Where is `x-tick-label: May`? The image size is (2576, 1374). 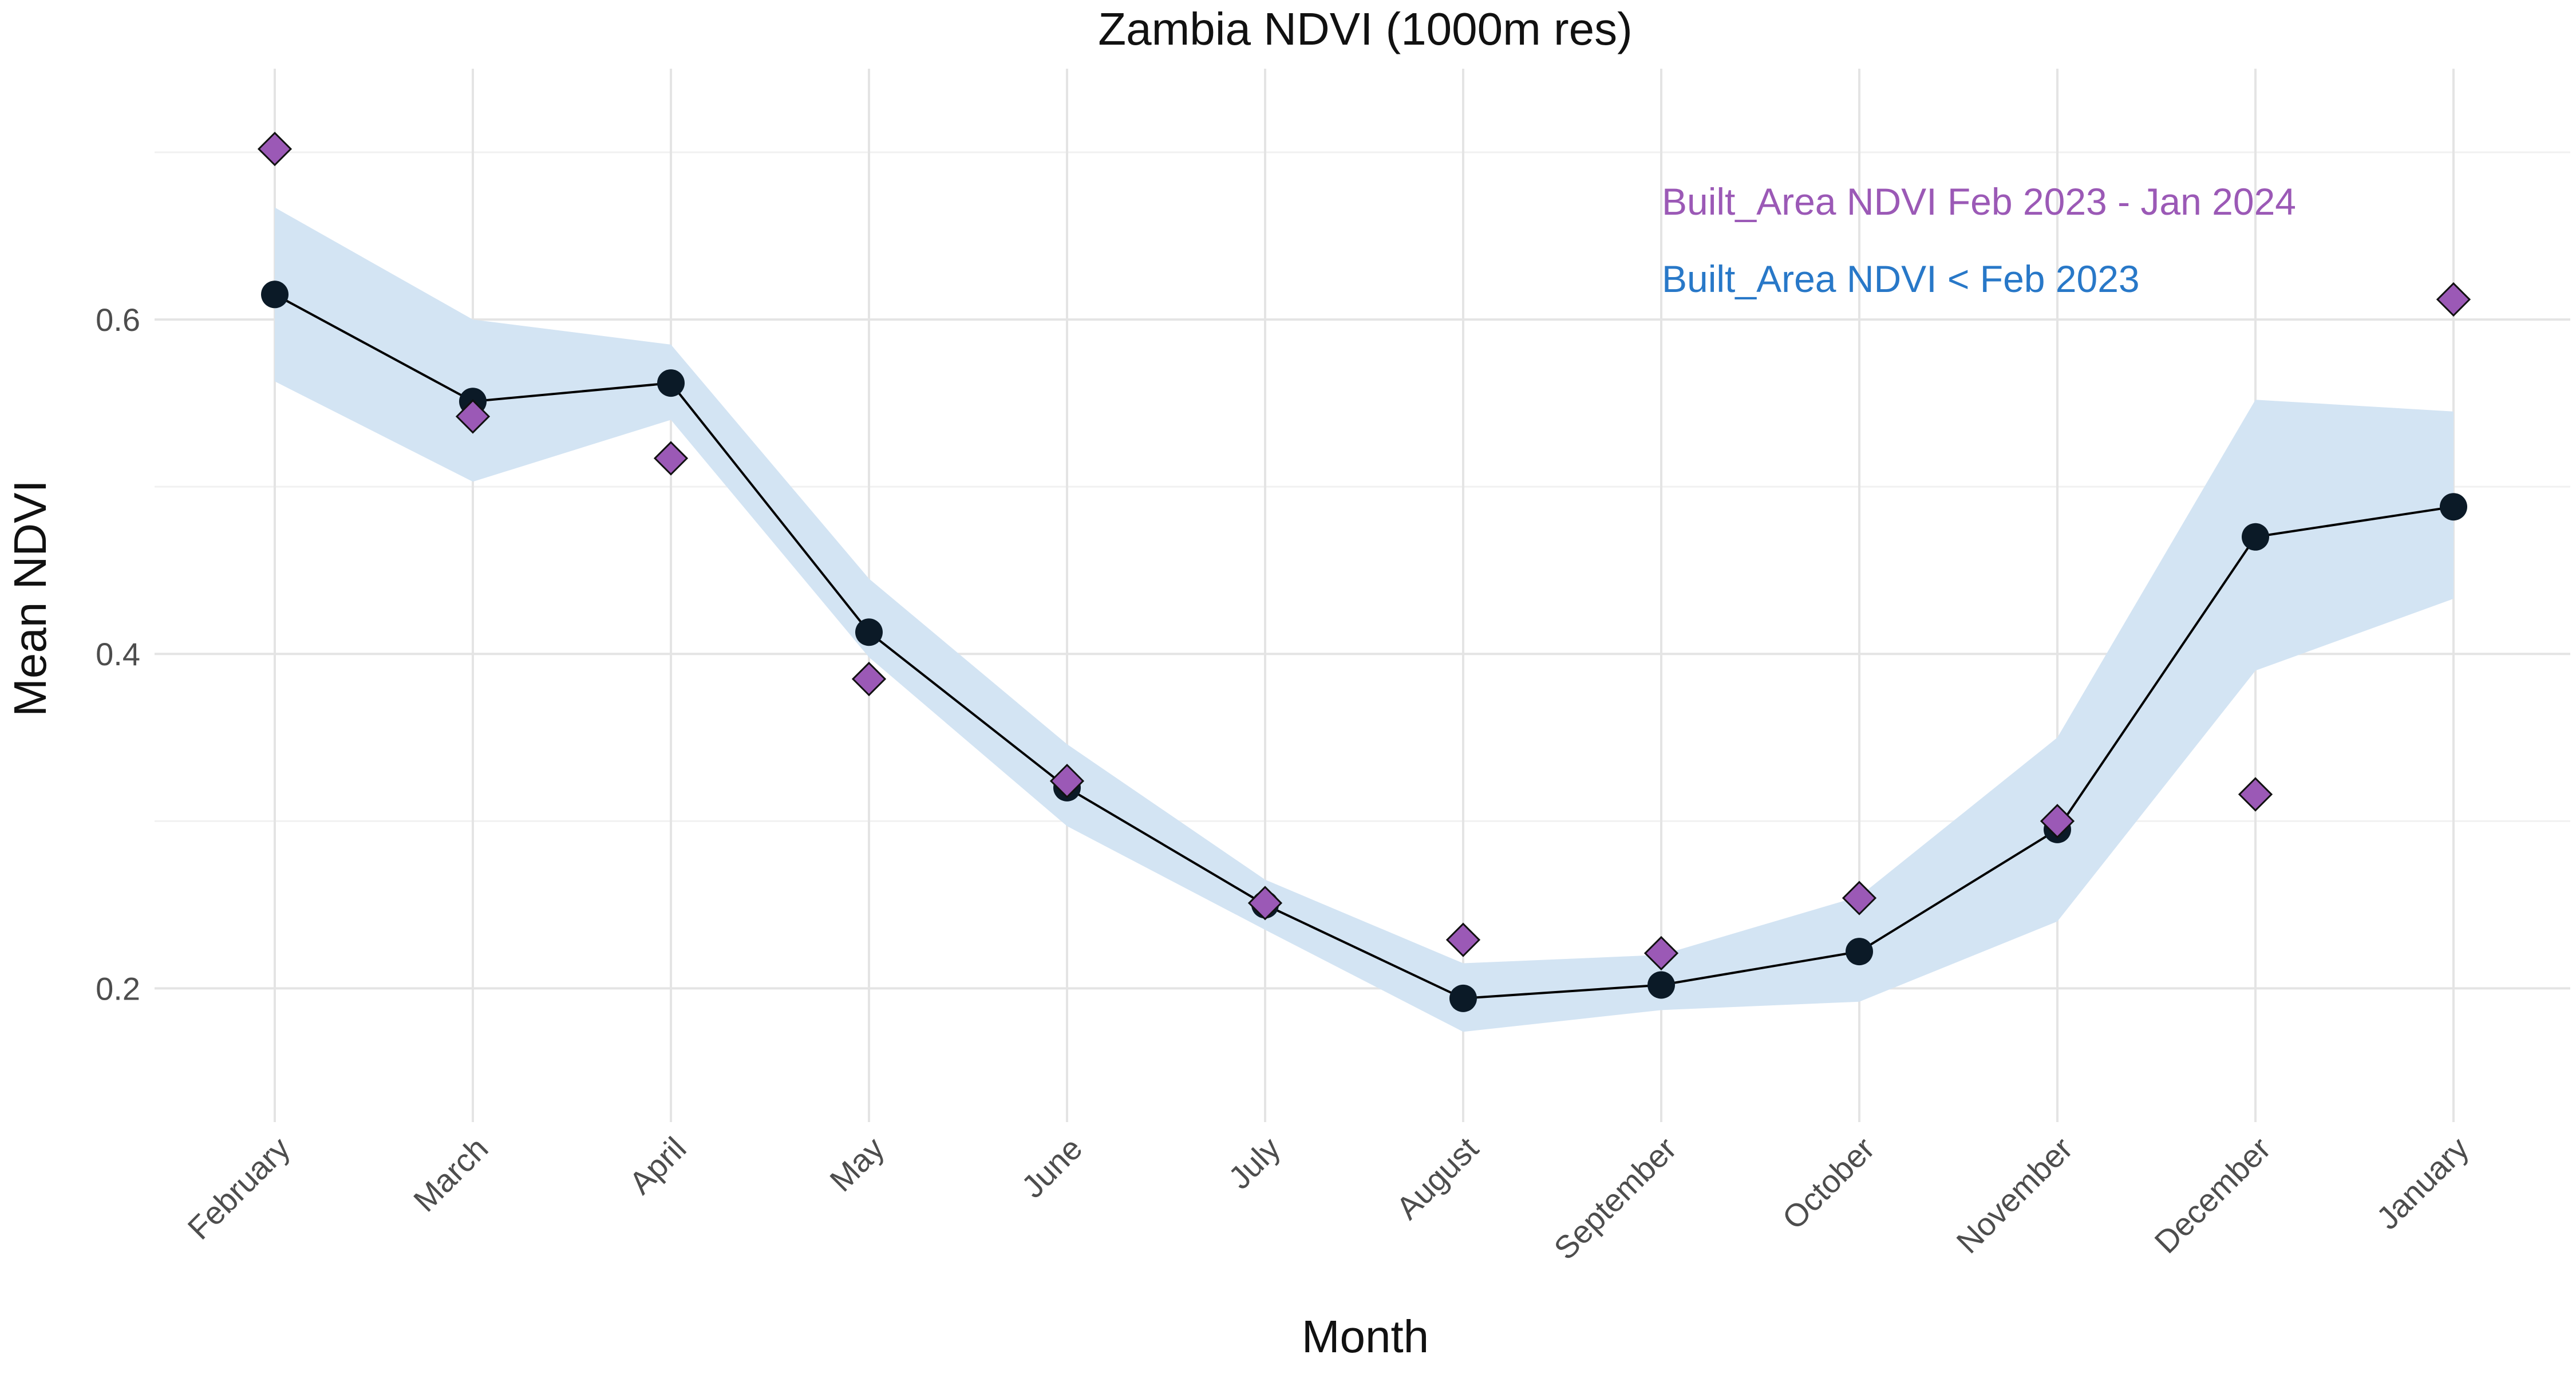 x-tick-label: May is located at coordinates (857, 1164).